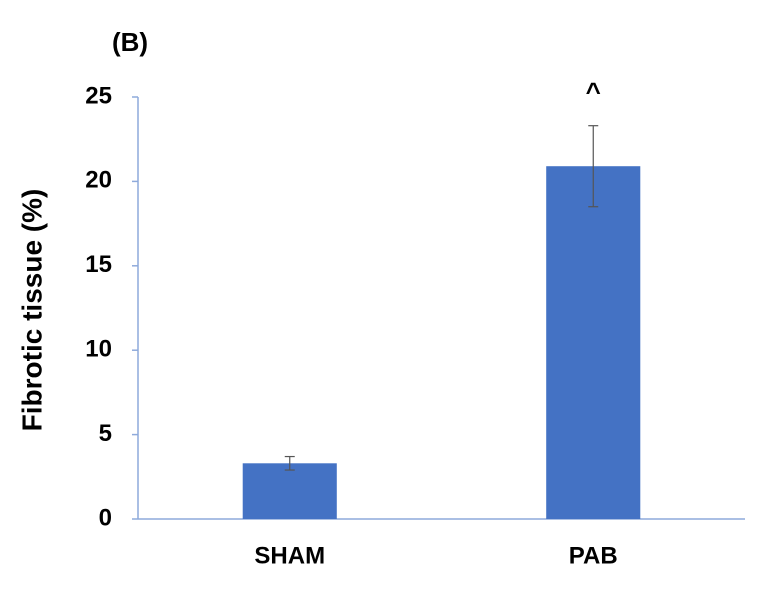 This screenshot has width=768, height=594. Describe the element at coordinates (105, 517) in the screenshot. I see `y-tick-label: 0` at that location.